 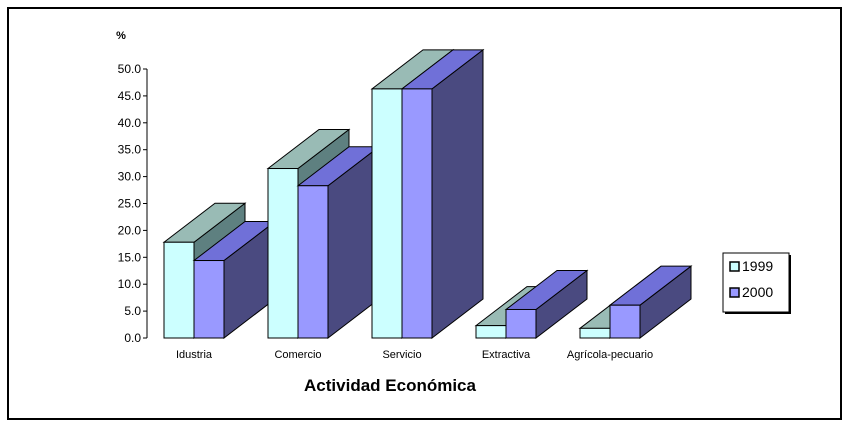 I want to click on legend: 1999 2000, so click(x=756, y=283).